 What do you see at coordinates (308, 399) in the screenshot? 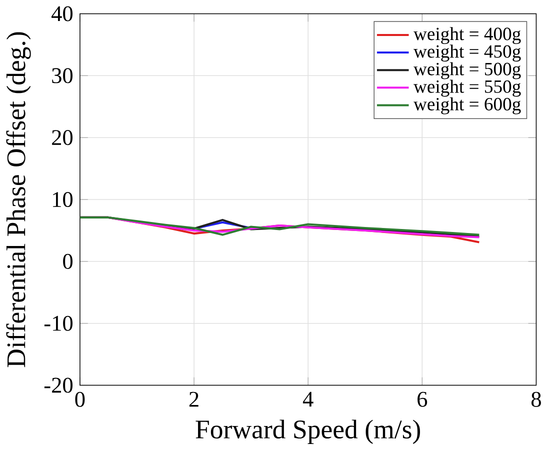
I see `x-tick-label: 4` at bounding box center [308, 399].